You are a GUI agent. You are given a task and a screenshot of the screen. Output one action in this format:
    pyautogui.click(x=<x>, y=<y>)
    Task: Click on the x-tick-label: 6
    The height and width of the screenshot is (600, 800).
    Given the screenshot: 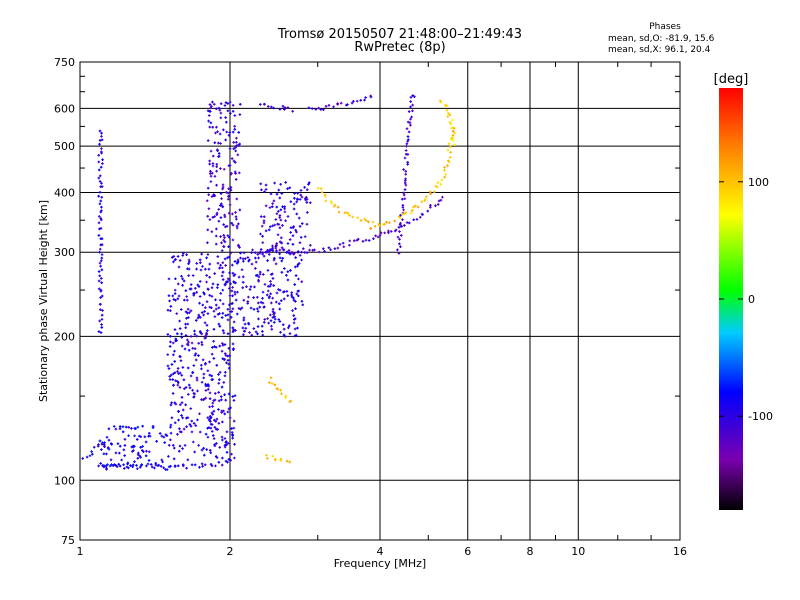 What is the action you would take?
    pyautogui.click(x=467, y=551)
    